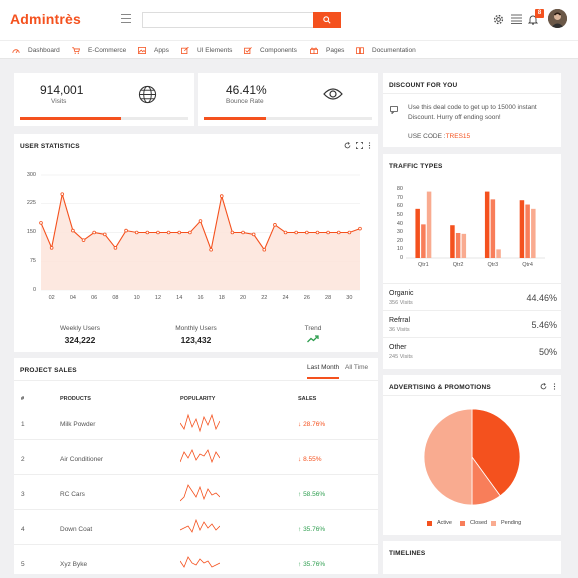 This screenshot has width=578, height=578. What do you see at coordinates (158, 298) in the screenshot?
I see `x-axis-tick-label: 12` at bounding box center [158, 298].